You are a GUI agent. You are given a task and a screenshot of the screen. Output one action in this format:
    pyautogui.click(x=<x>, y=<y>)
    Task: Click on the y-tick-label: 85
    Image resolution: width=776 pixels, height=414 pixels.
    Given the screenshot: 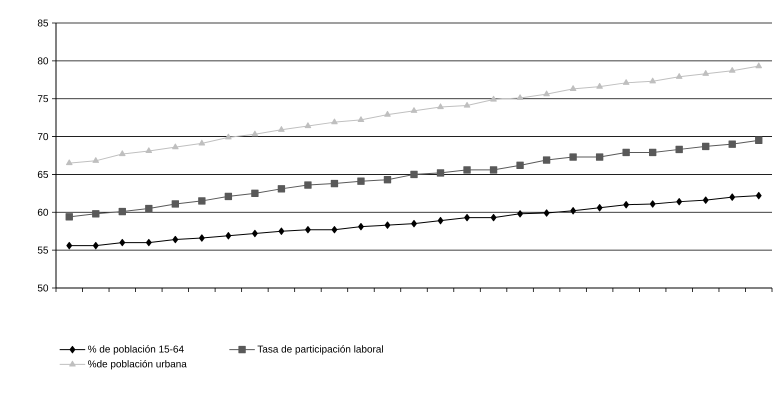 What is the action you would take?
    pyautogui.click(x=43, y=23)
    